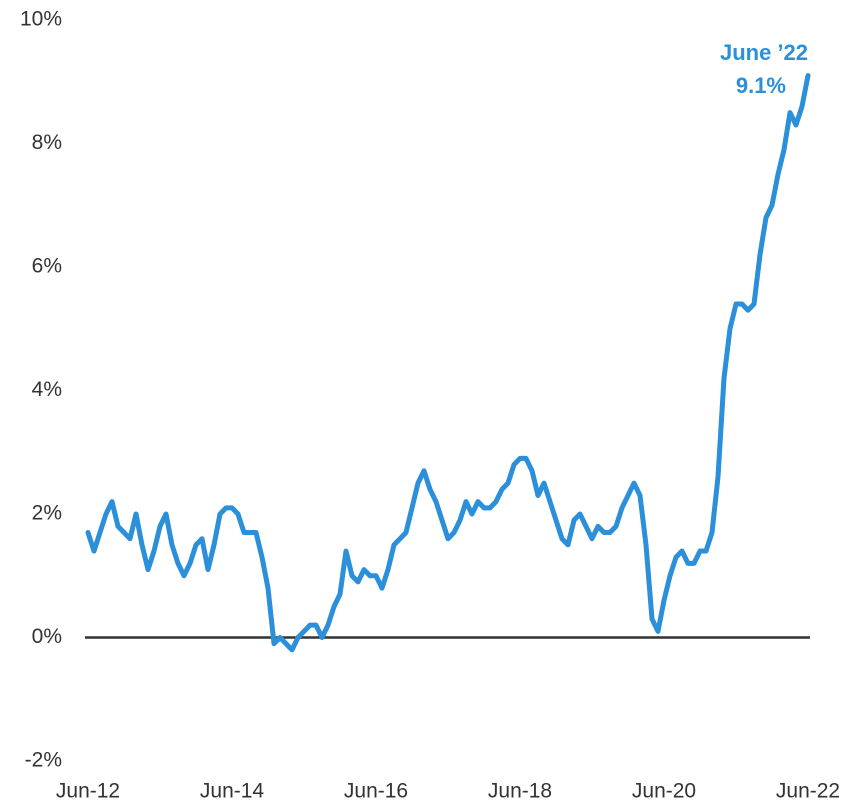 This screenshot has height=807, width=852. What do you see at coordinates (47, 636) in the screenshot?
I see `y-tick-label: 0%` at bounding box center [47, 636].